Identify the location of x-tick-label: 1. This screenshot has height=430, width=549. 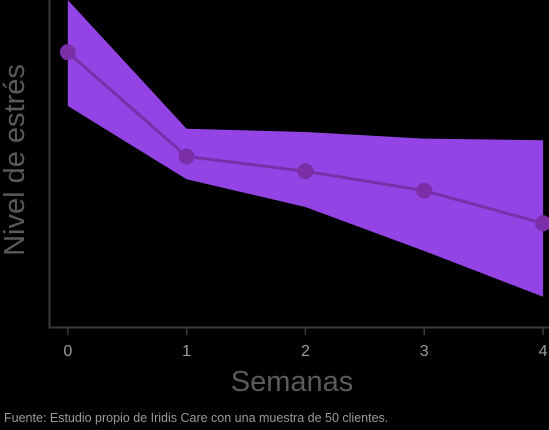
(186, 351).